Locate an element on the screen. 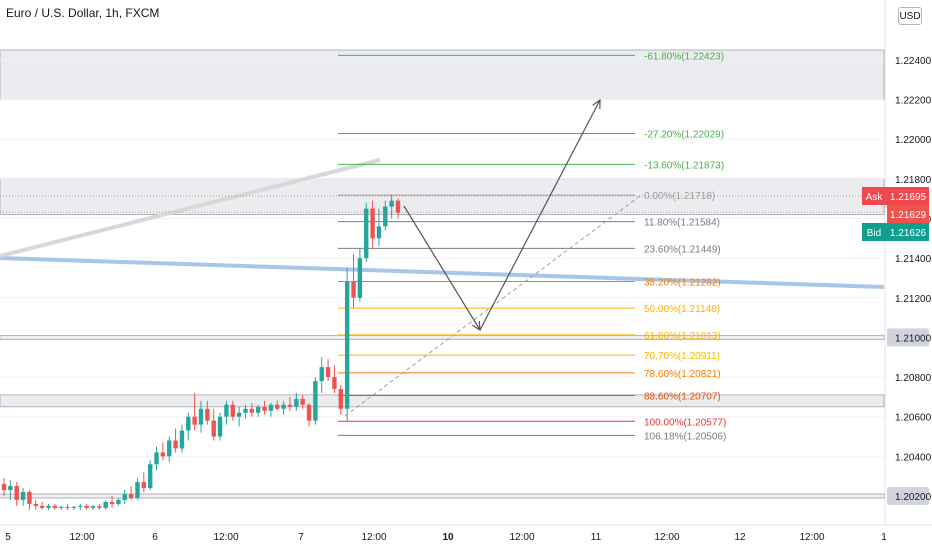 The width and height of the screenshot is (932, 550). fib-level-label: -13.60%(1.21873) is located at coordinates (684, 165).